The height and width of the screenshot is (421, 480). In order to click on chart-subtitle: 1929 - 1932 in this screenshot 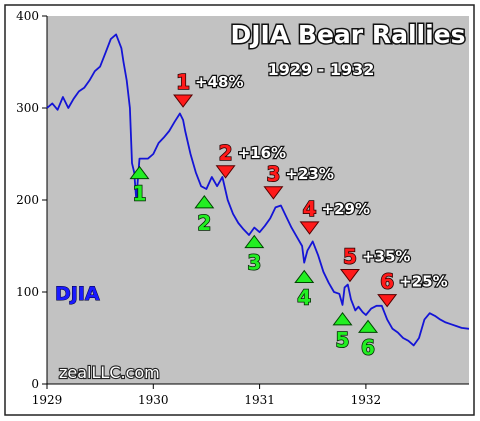, I will do `click(321, 69)`.